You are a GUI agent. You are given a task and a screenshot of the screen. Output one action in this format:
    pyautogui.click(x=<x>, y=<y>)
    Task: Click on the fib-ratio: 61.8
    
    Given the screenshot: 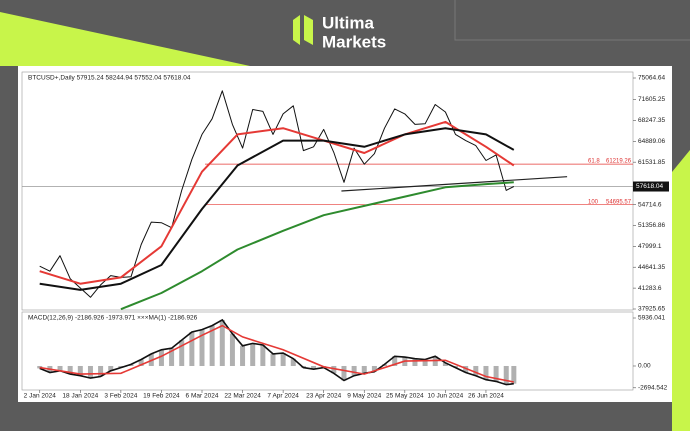 What is the action you would take?
    pyautogui.click(x=594, y=162)
    